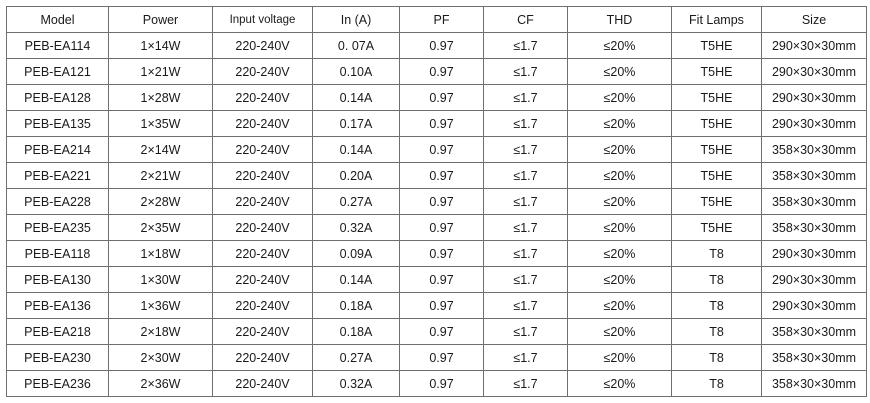 Image resolution: width=870 pixels, height=403 pixels. What do you see at coordinates (716, 19) in the screenshot?
I see `header-fit-lamps: Fit Lamps` at bounding box center [716, 19].